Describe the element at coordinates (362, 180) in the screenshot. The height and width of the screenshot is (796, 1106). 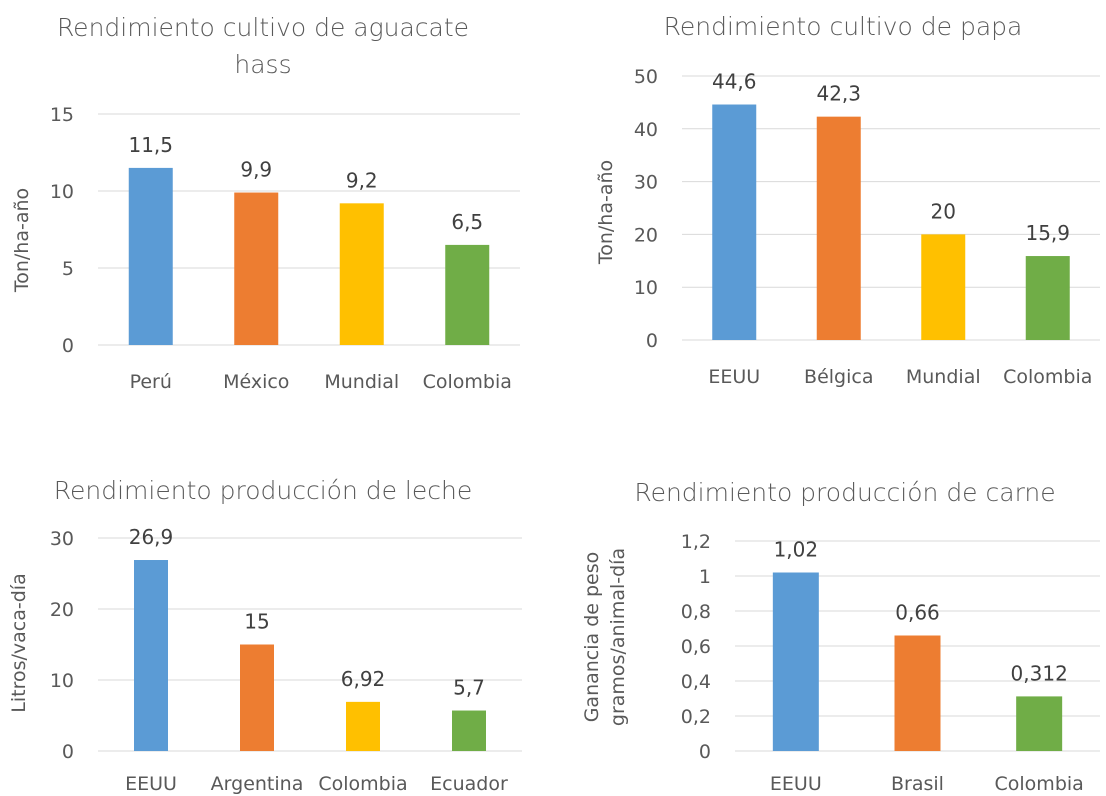
I see `data-label: 9,2` at that location.